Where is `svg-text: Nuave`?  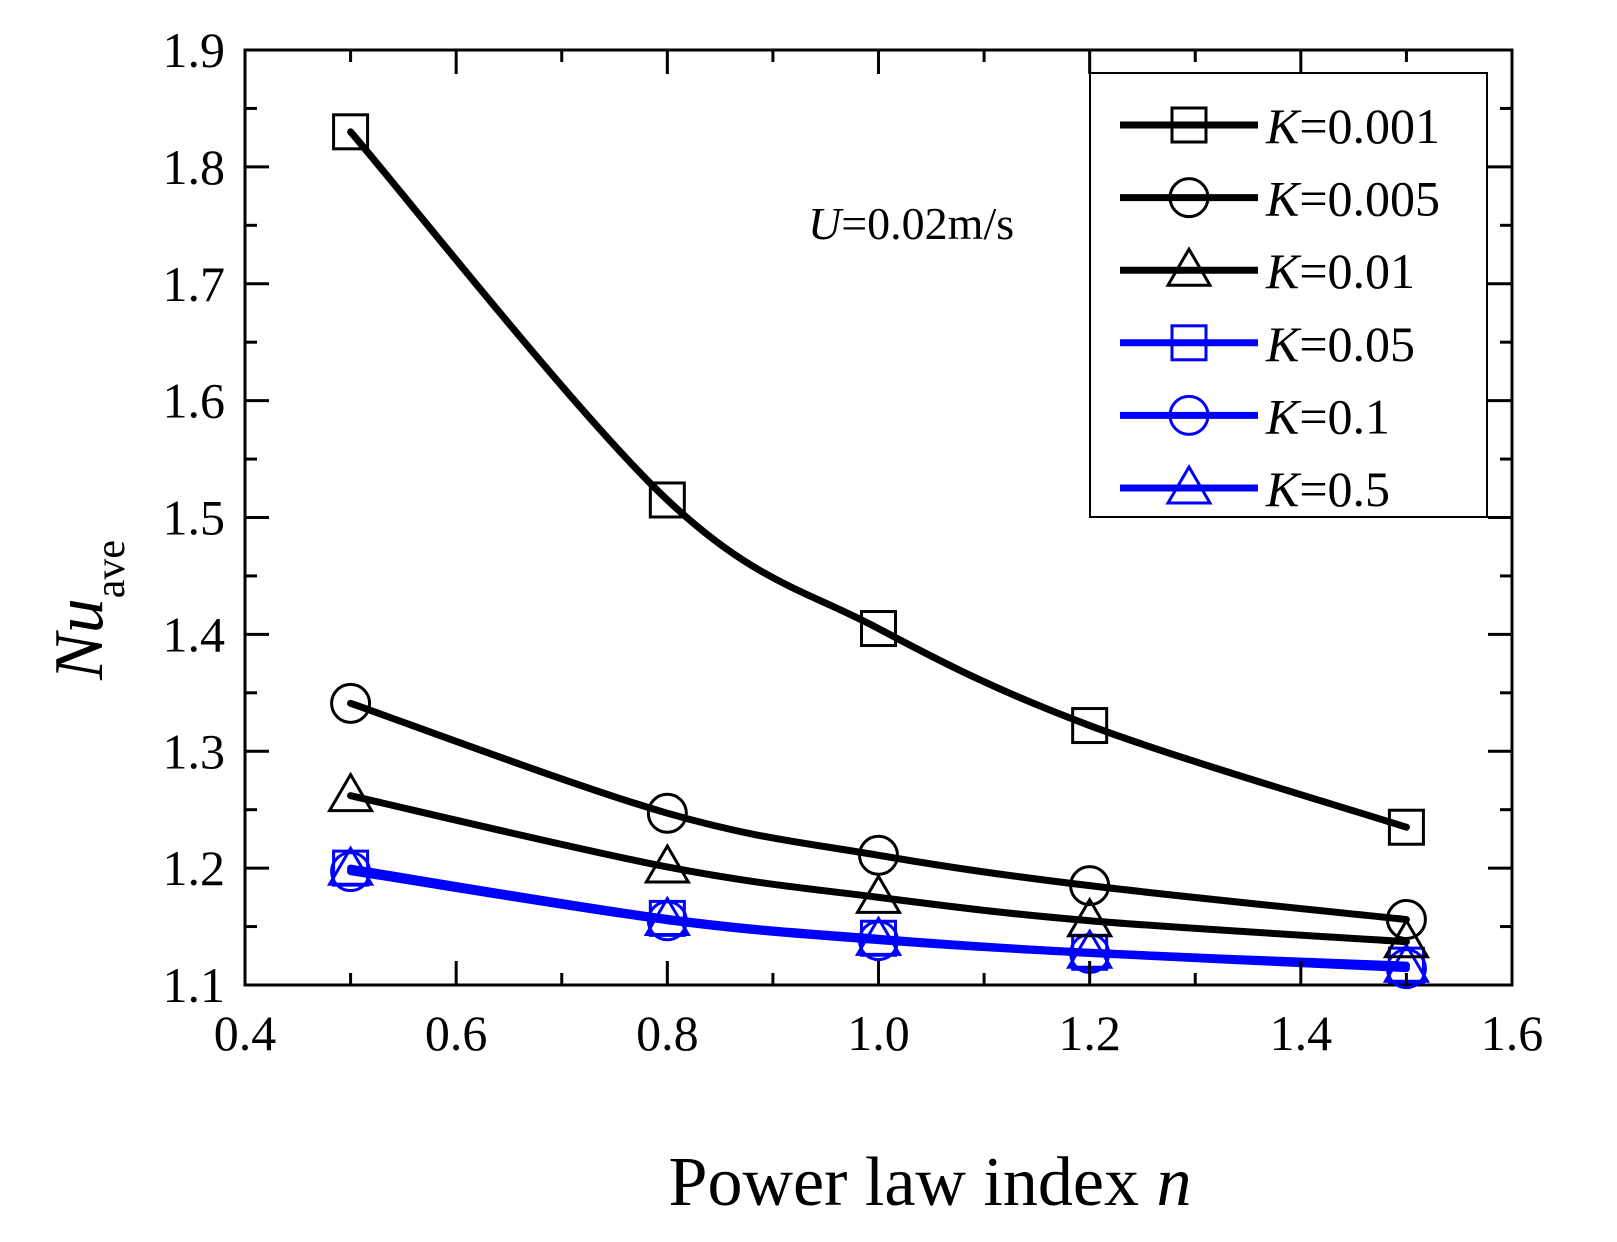
svg-text: Nuave is located at coordinates (87, 610).